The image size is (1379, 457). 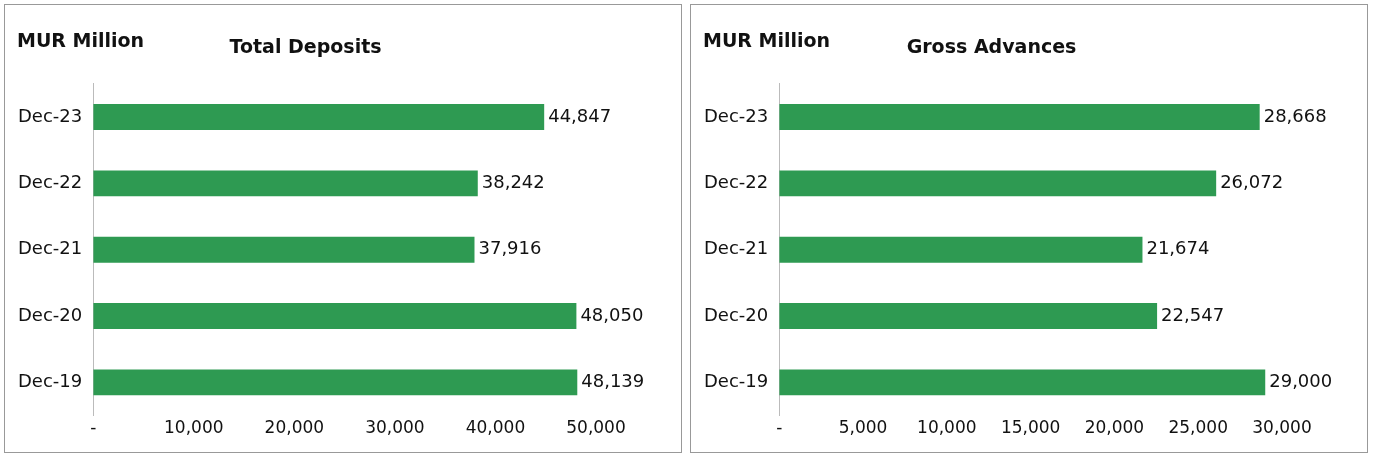 I want to click on data-label: 38,242, so click(x=513, y=182).